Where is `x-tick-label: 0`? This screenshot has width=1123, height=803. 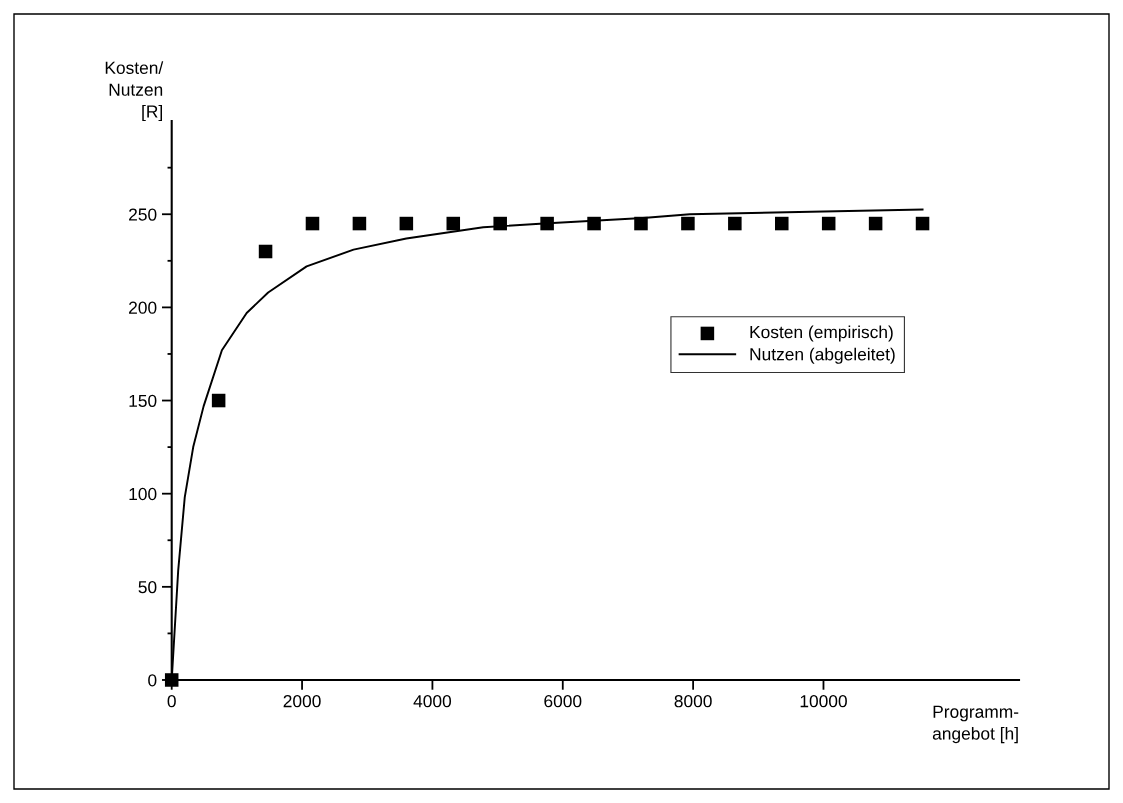 x-tick-label: 0 is located at coordinates (171, 701).